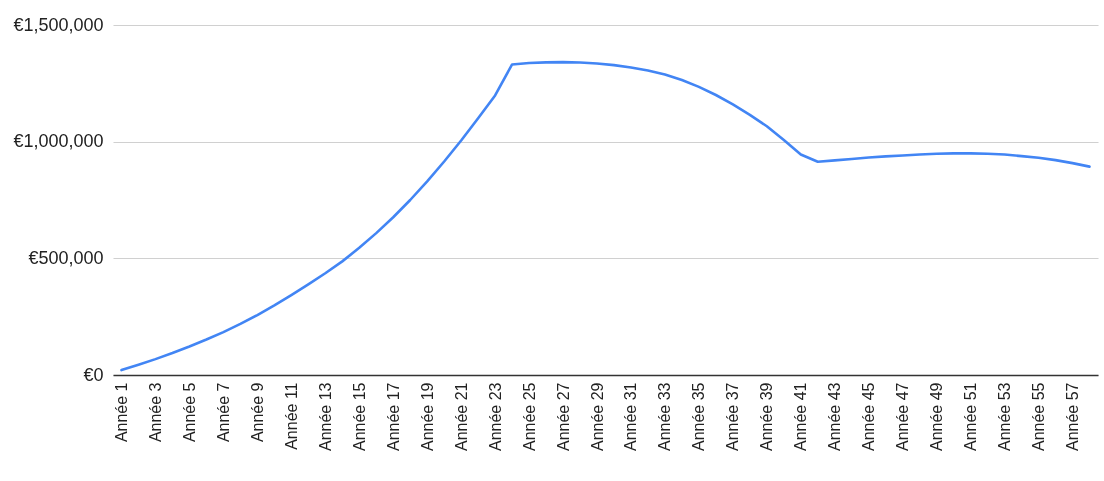 The image size is (1104, 481). I want to click on x-tick-label: Année 13, so click(325, 417).